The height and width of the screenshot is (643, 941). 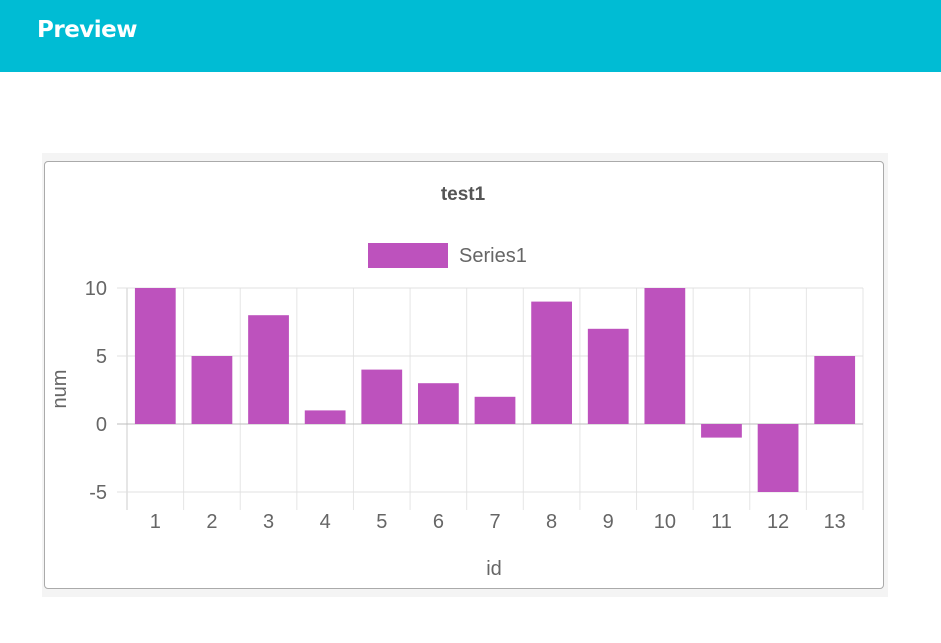 What do you see at coordinates (211, 522) in the screenshot?
I see `x-tick-label: 2` at bounding box center [211, 522].